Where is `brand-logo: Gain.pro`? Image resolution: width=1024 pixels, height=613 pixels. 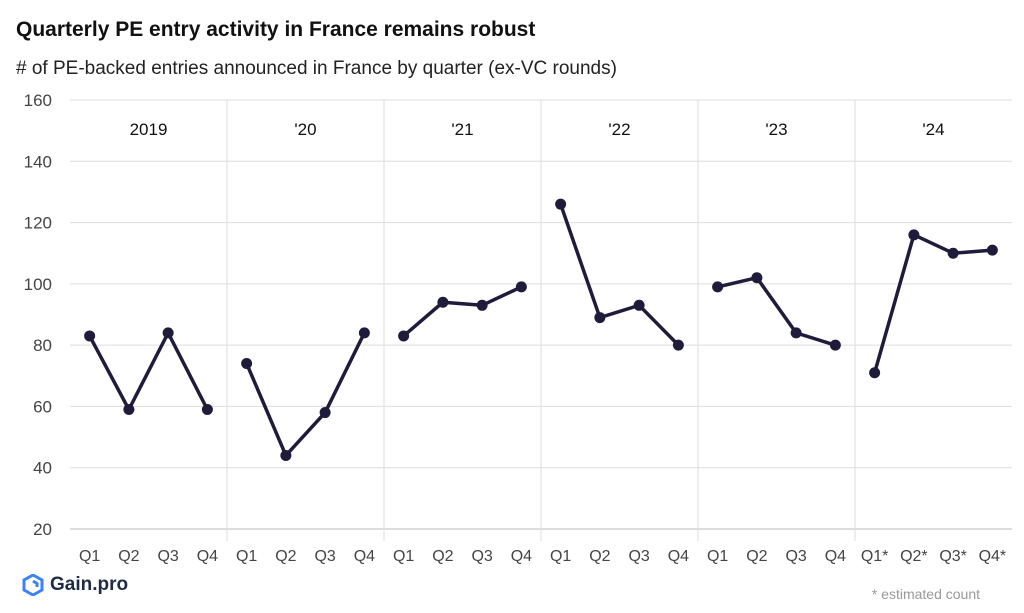 brand-logo: Gain.pro is located at coordinates (75, 585).